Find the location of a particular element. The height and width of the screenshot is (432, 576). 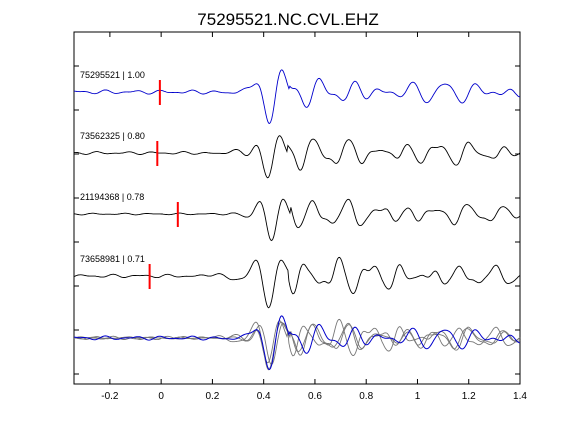

x-tick-label: 1.2 is located at coordinates (469, 396).